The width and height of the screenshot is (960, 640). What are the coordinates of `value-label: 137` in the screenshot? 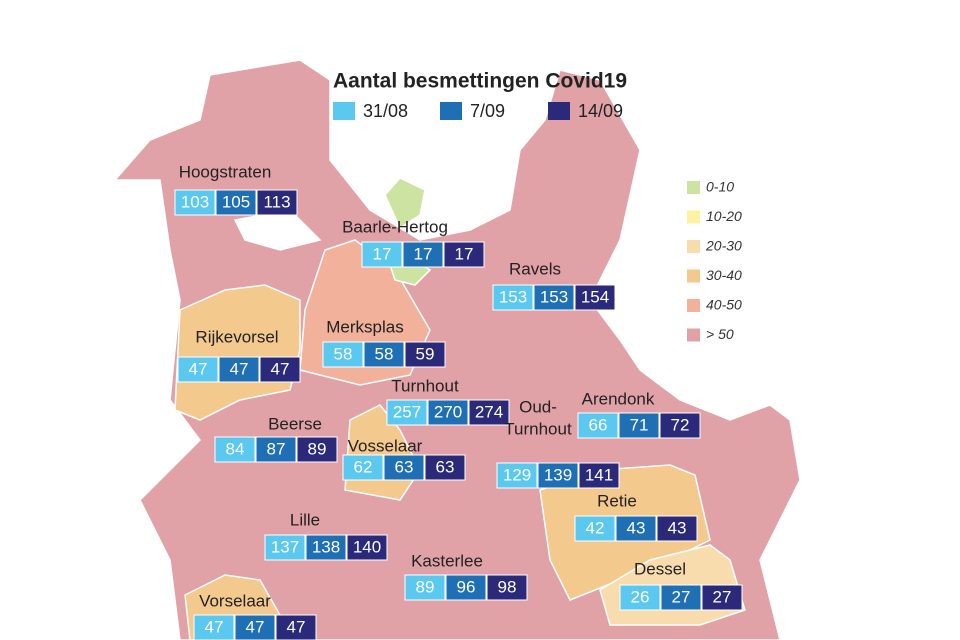 It's located at (285, 546).